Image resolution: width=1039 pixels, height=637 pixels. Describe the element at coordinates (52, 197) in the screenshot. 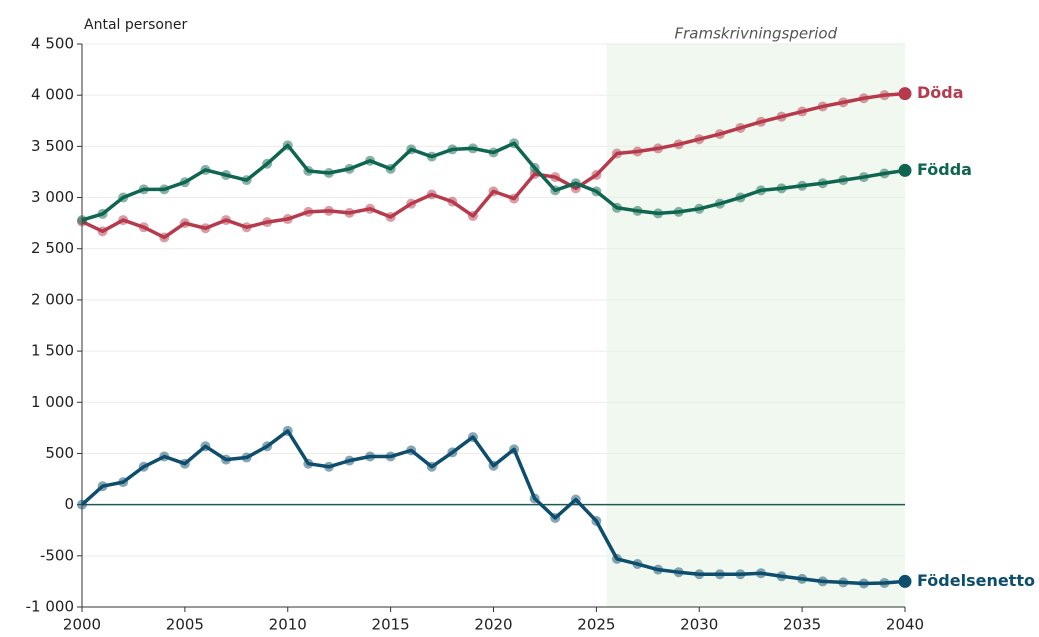

I see `y-tick-label: 3 000` at that location.